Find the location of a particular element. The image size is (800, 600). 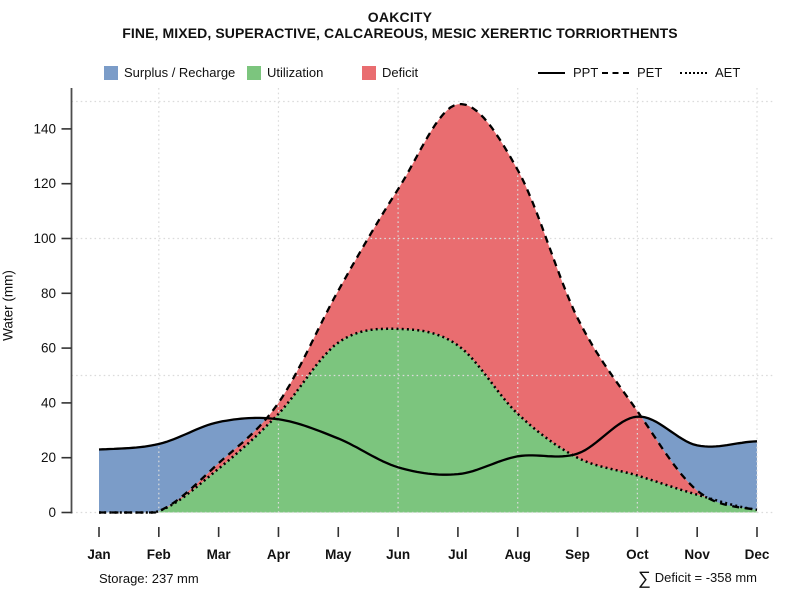

deficit-annotation: ∑ Deficit = -358 mm is located at coordinates (697, 578).